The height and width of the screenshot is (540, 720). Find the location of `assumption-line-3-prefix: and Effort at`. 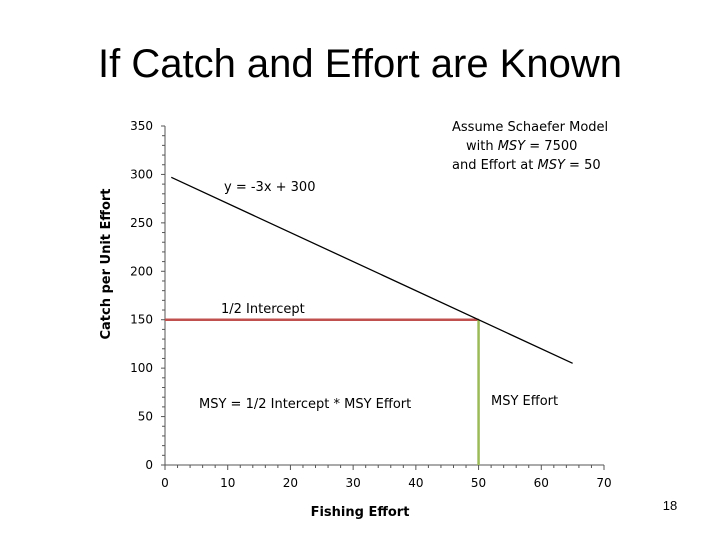

assumption-line-3-prefix: and Effort at is located at coordinates (494, 165).